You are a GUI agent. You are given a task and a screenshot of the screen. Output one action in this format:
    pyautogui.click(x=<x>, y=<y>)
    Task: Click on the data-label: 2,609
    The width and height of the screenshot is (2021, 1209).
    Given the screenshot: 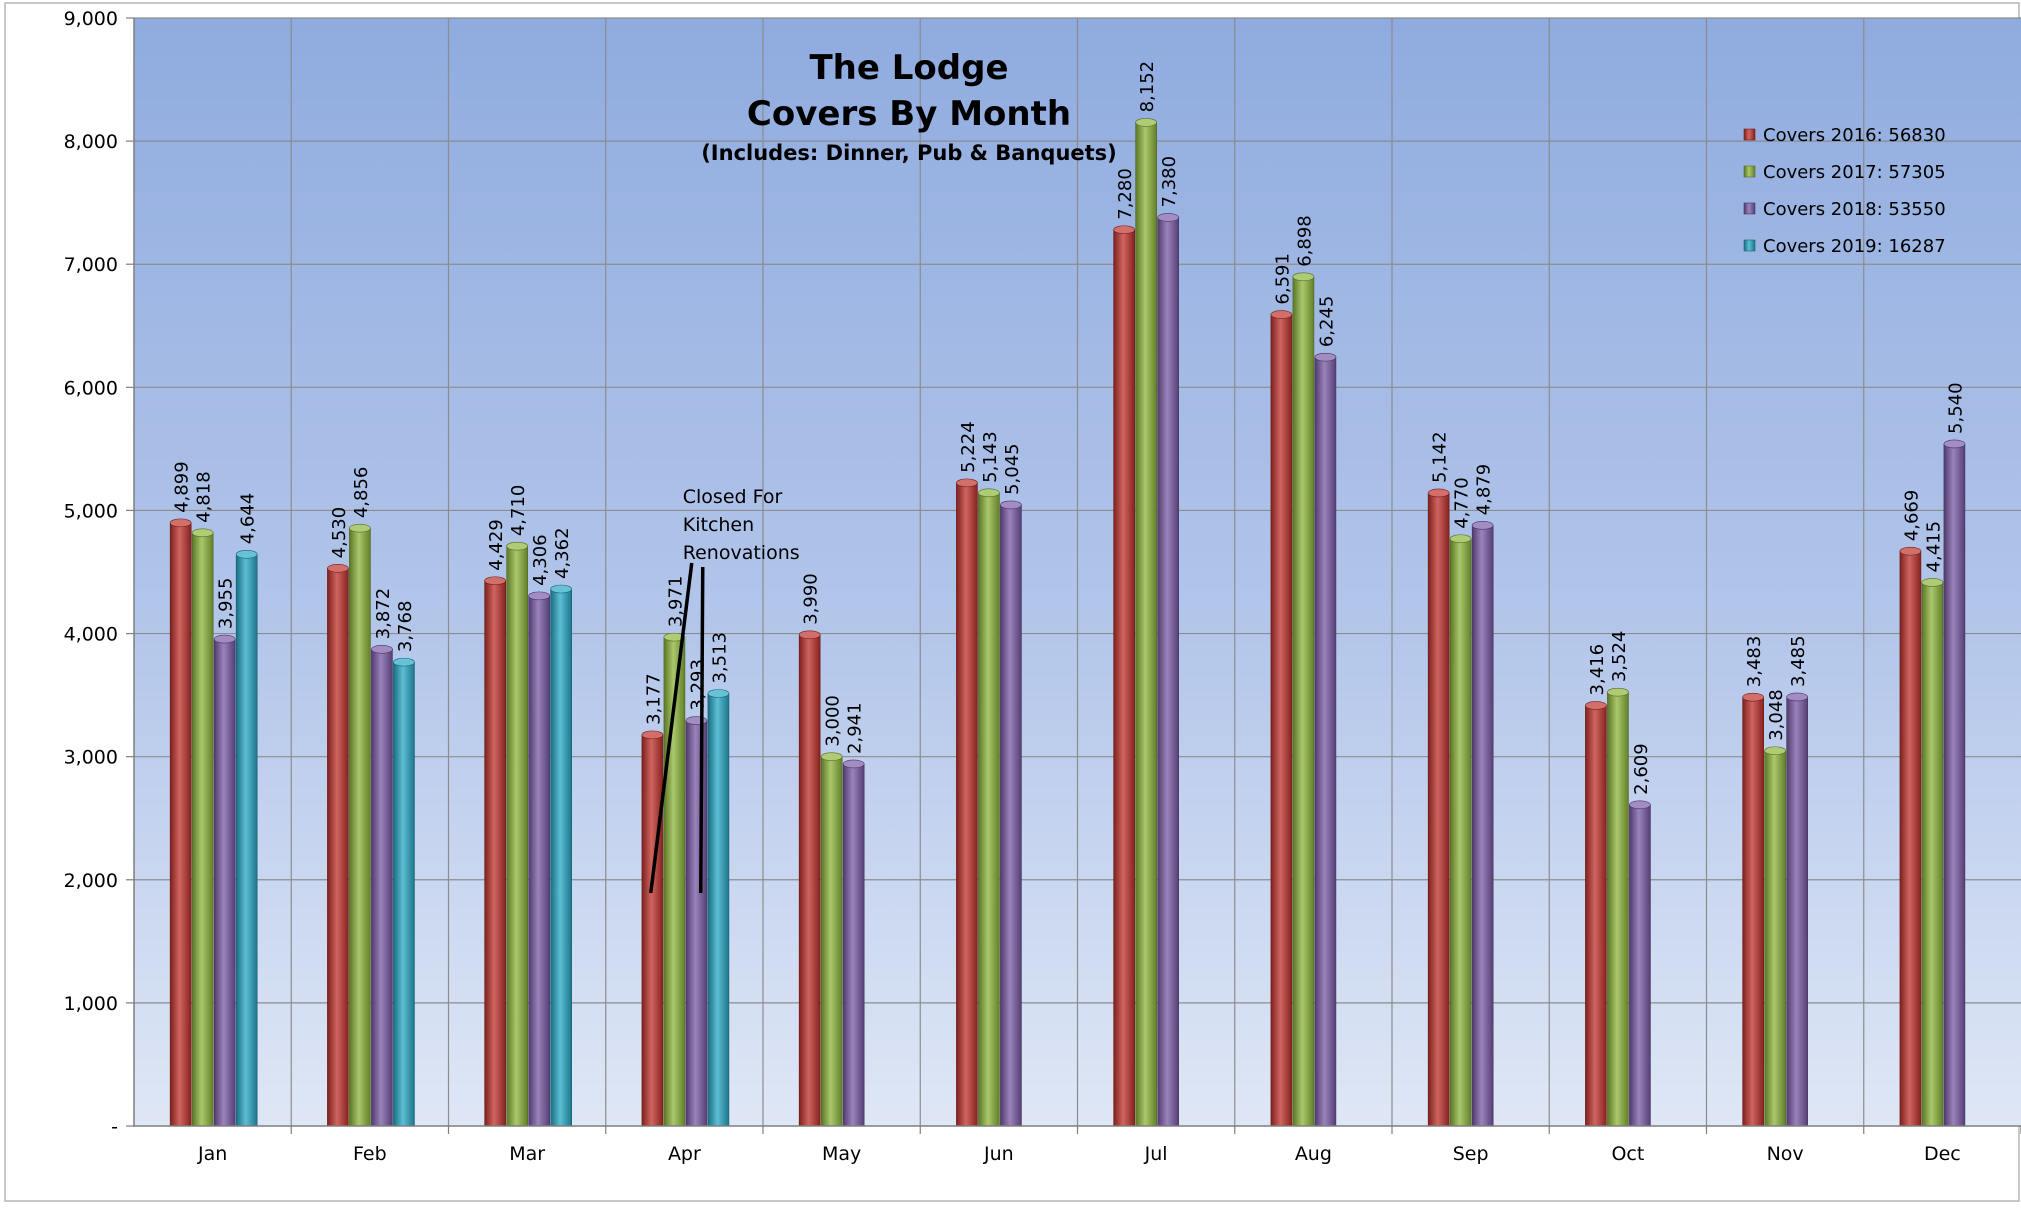 What is the action you would take?
    pyautogui.click(x=1641, y=769)
    